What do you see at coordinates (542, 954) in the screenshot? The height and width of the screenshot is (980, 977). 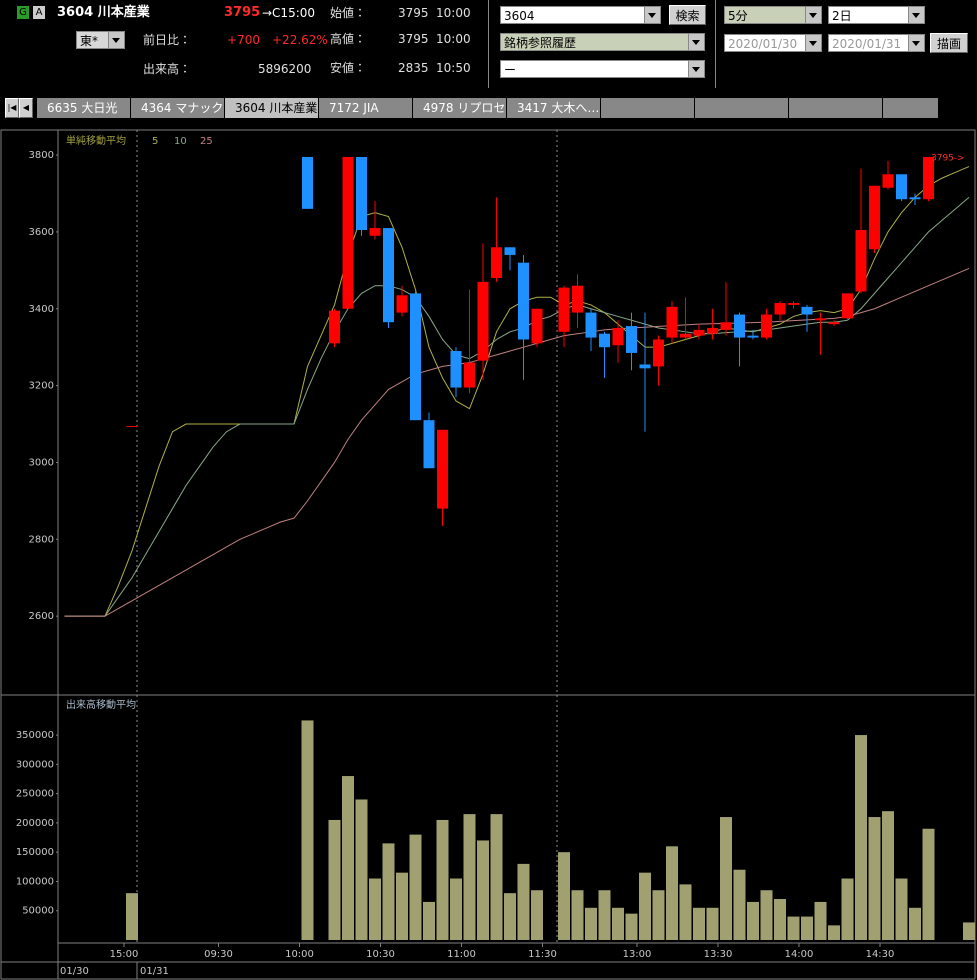 I see `x-tick-label: 11:30` at bounding box center [542, 954].